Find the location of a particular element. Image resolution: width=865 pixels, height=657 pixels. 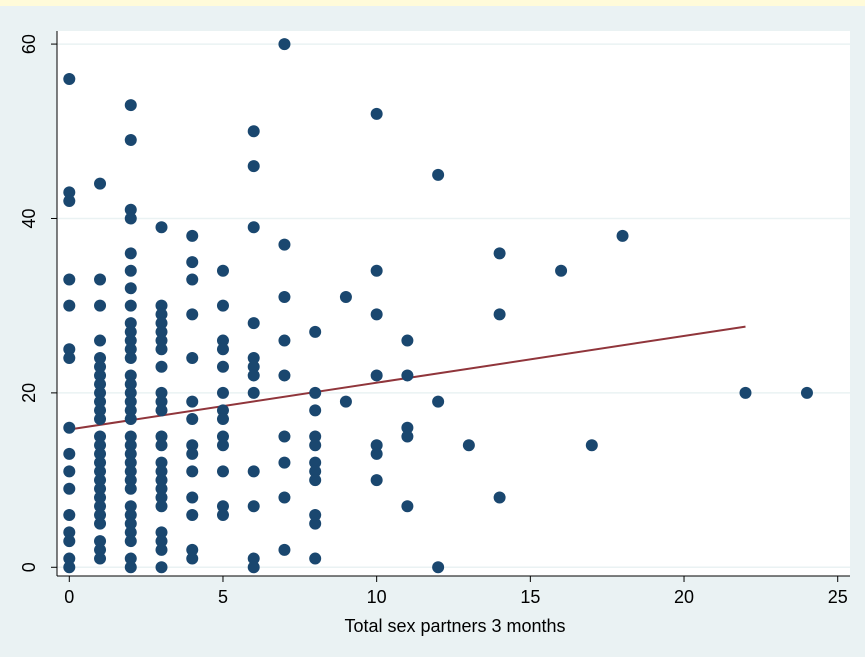

x-tick-label: 0 is located at coordinates (69, 597).